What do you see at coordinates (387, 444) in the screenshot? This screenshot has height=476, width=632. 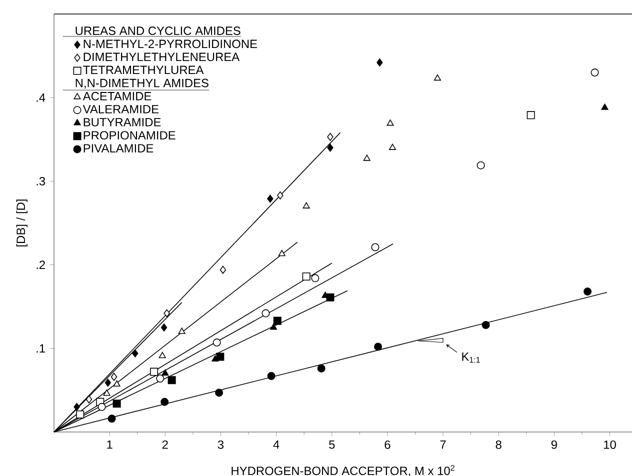 I see `x-tick-label: 6` at bounding box center [387, 444].